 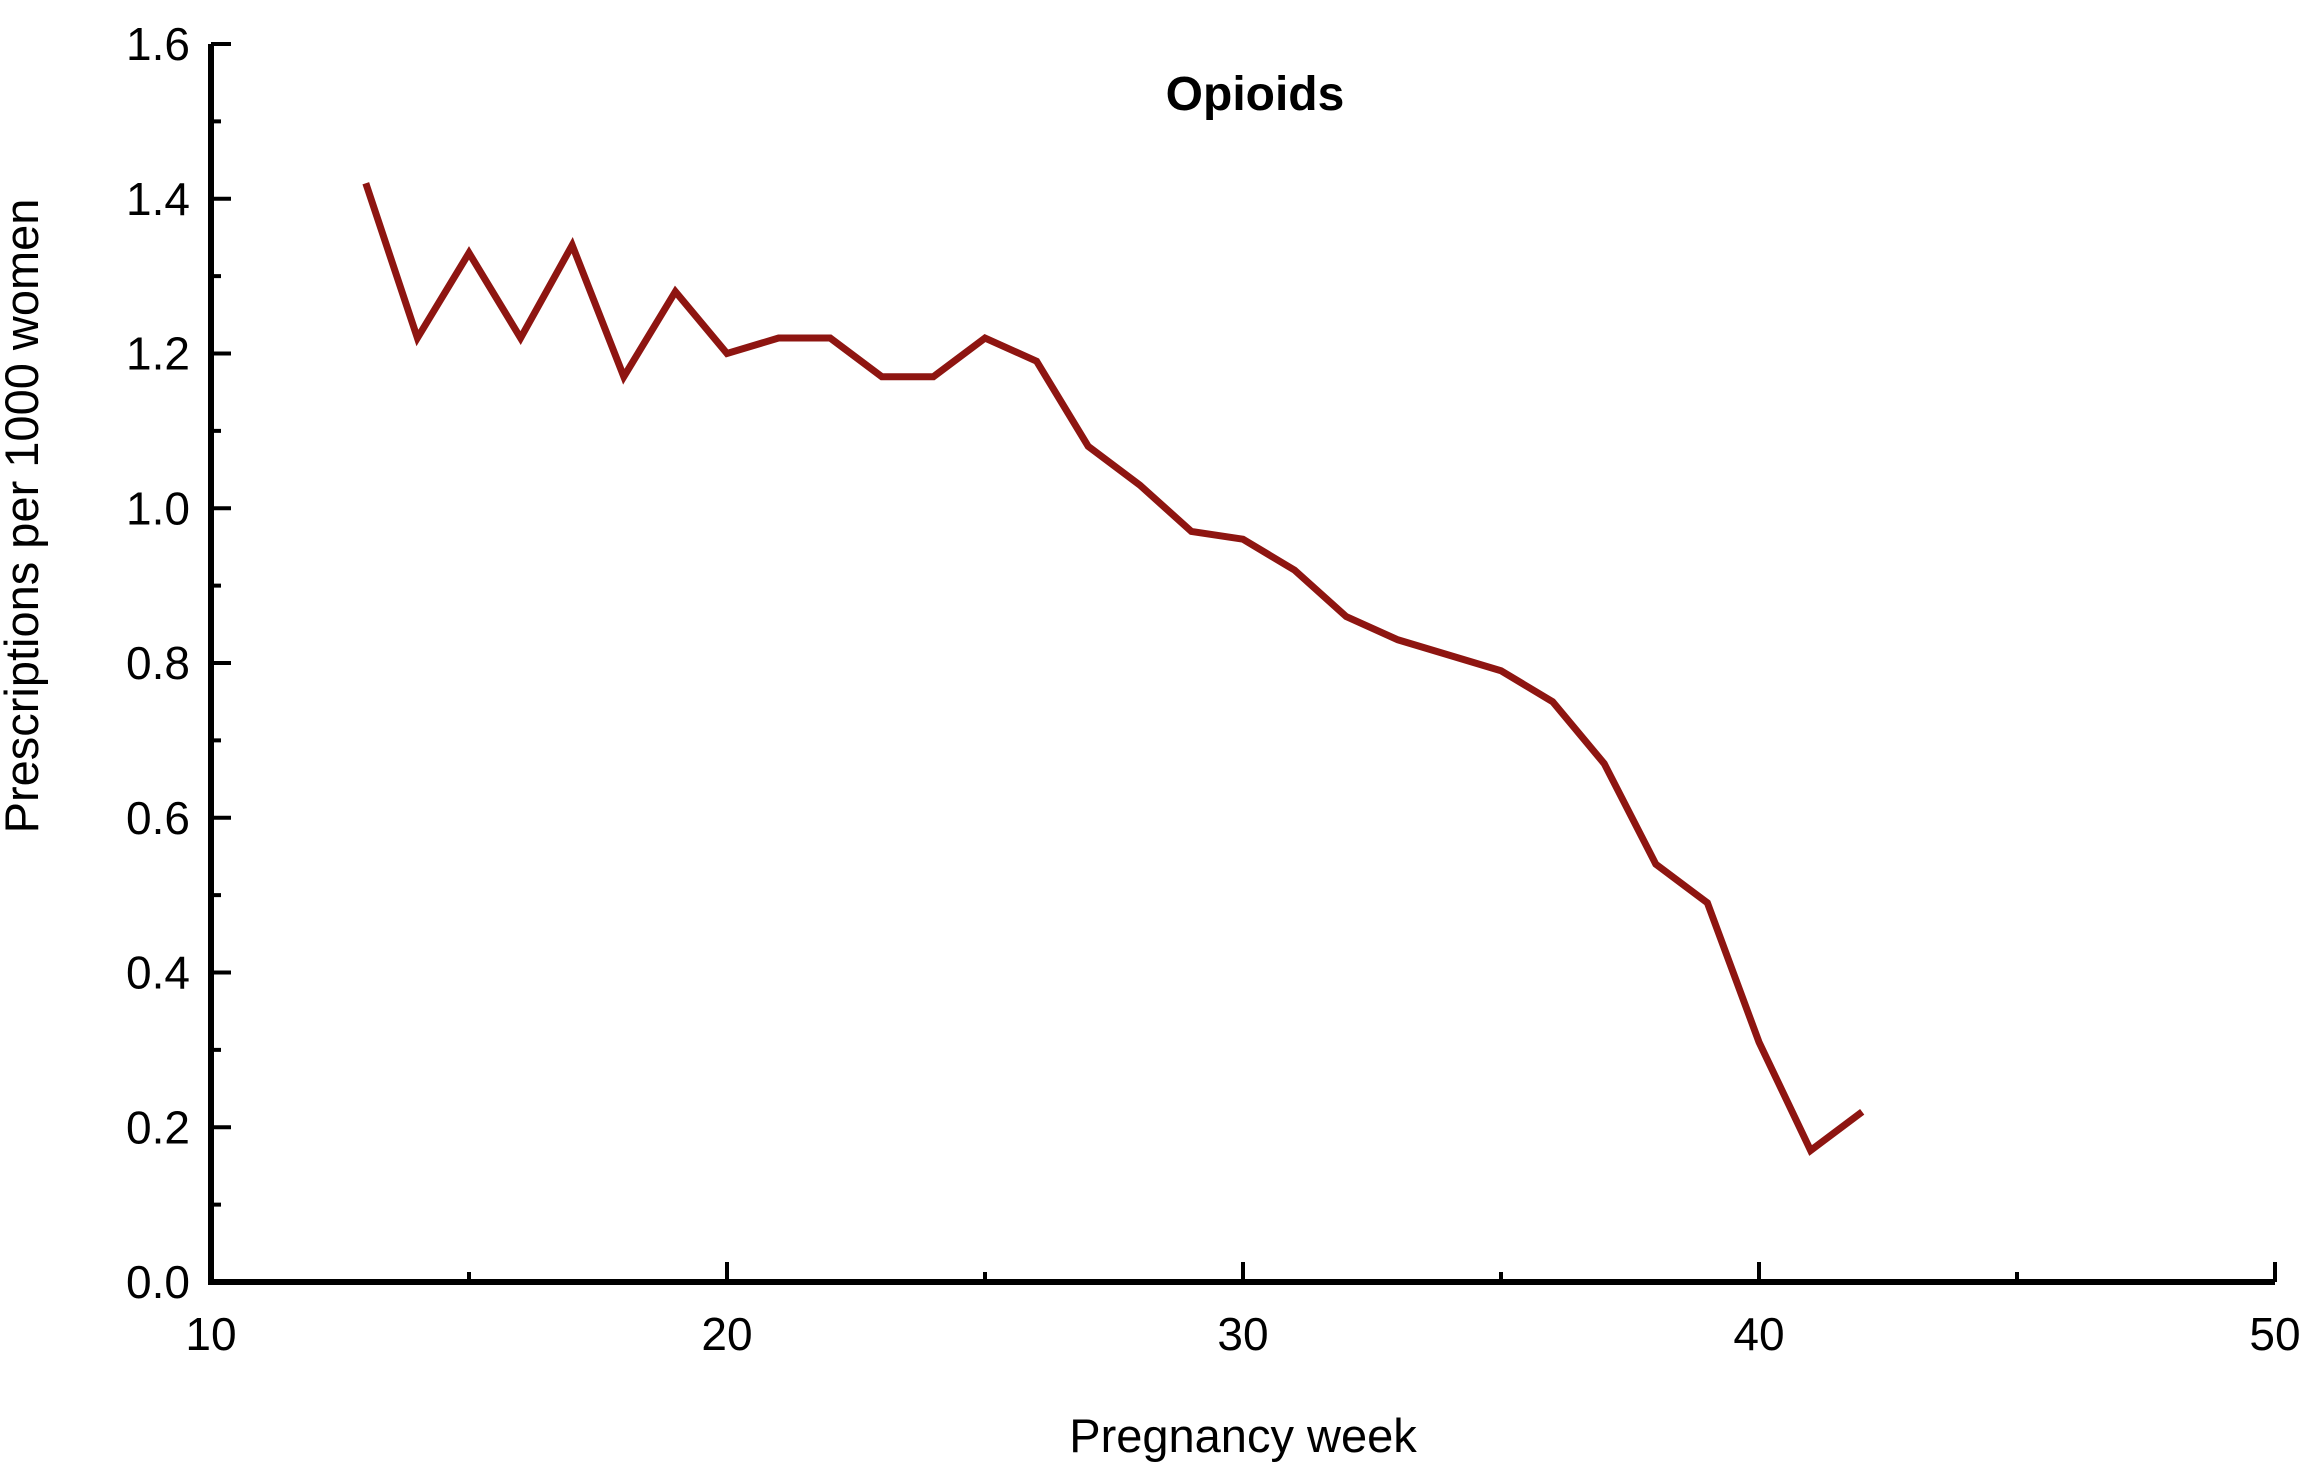 I want to click on x-tick-label: 20, so click(x=726, y=1334).